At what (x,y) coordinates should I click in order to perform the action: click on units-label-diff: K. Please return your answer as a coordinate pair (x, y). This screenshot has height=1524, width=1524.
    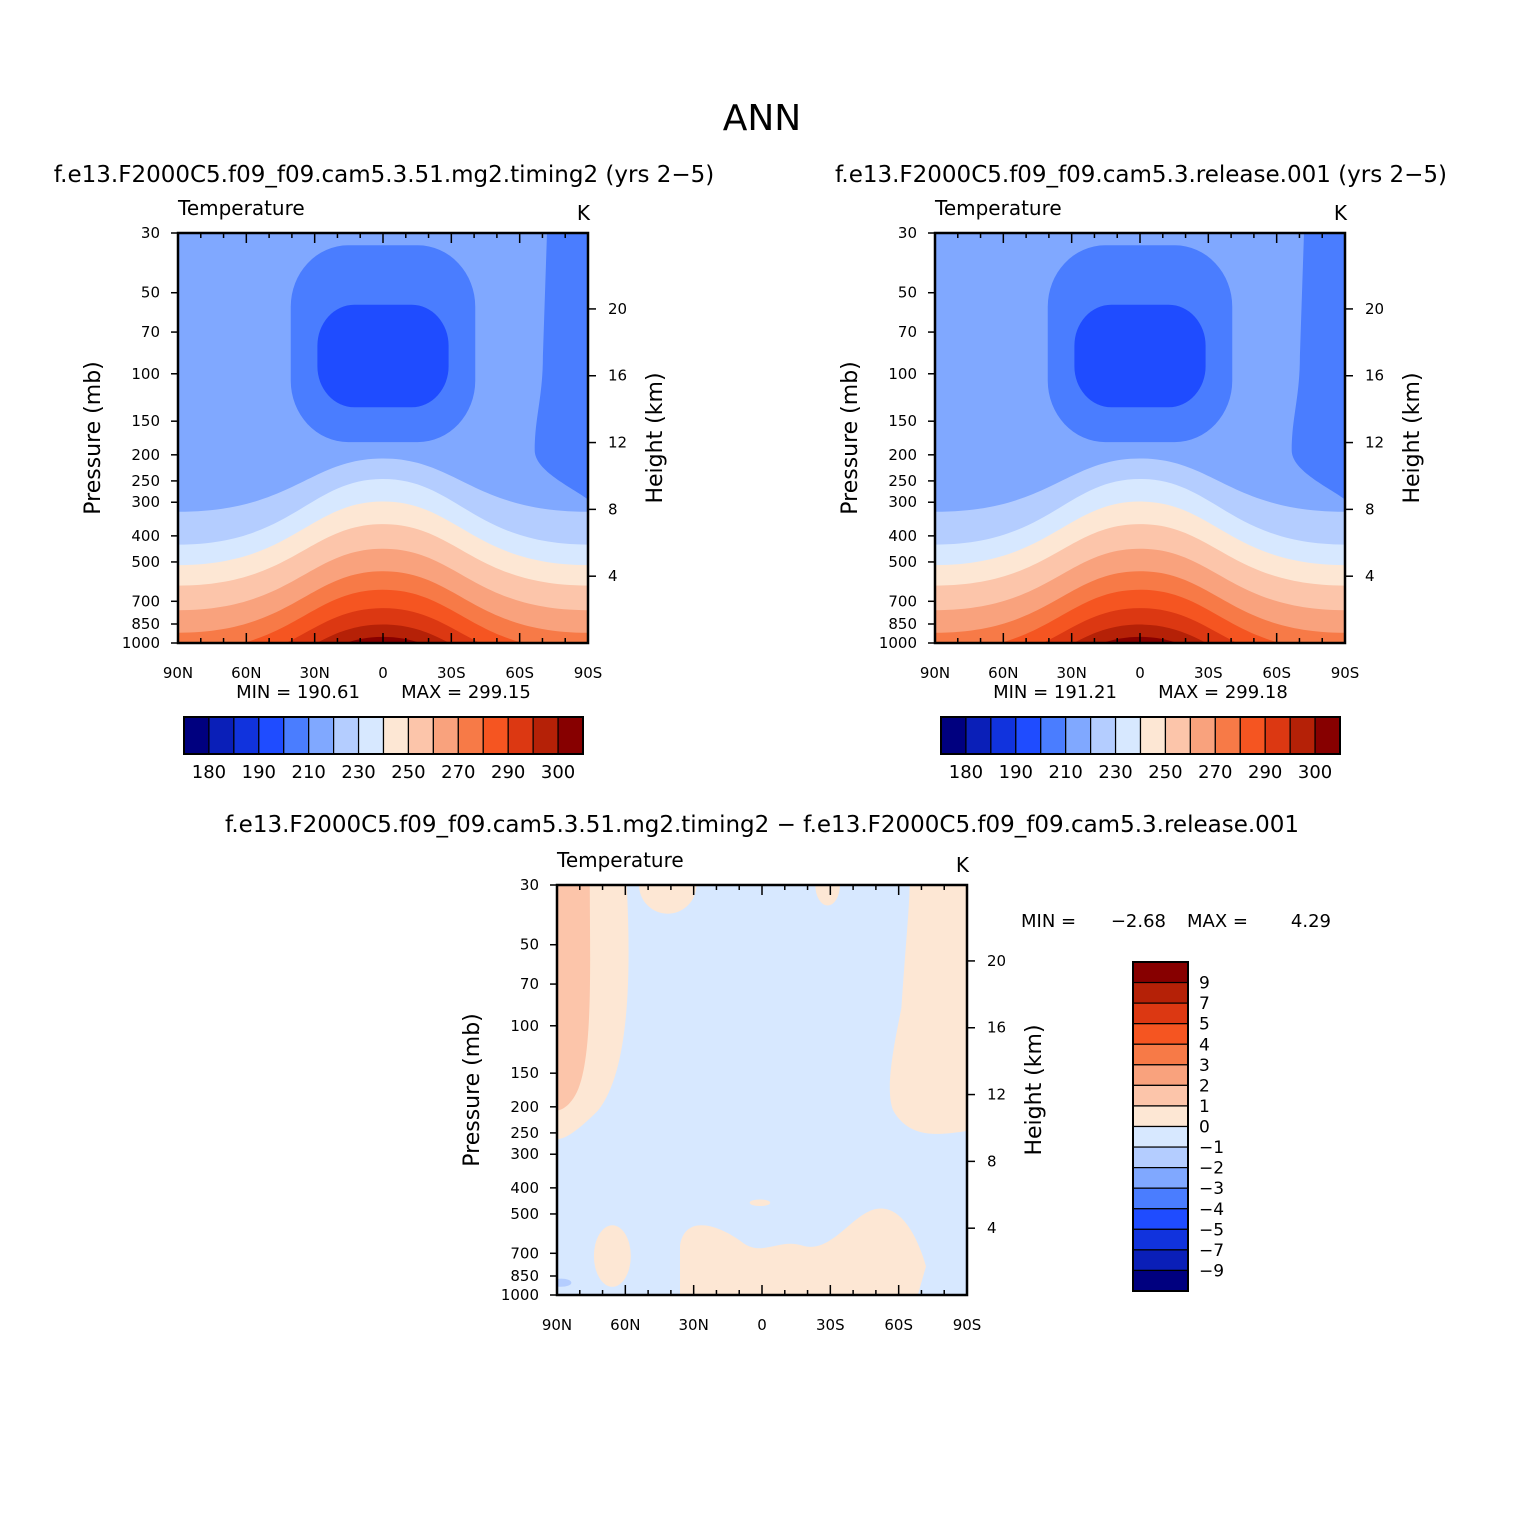
    Looking at the image, I should click on (963, 865).